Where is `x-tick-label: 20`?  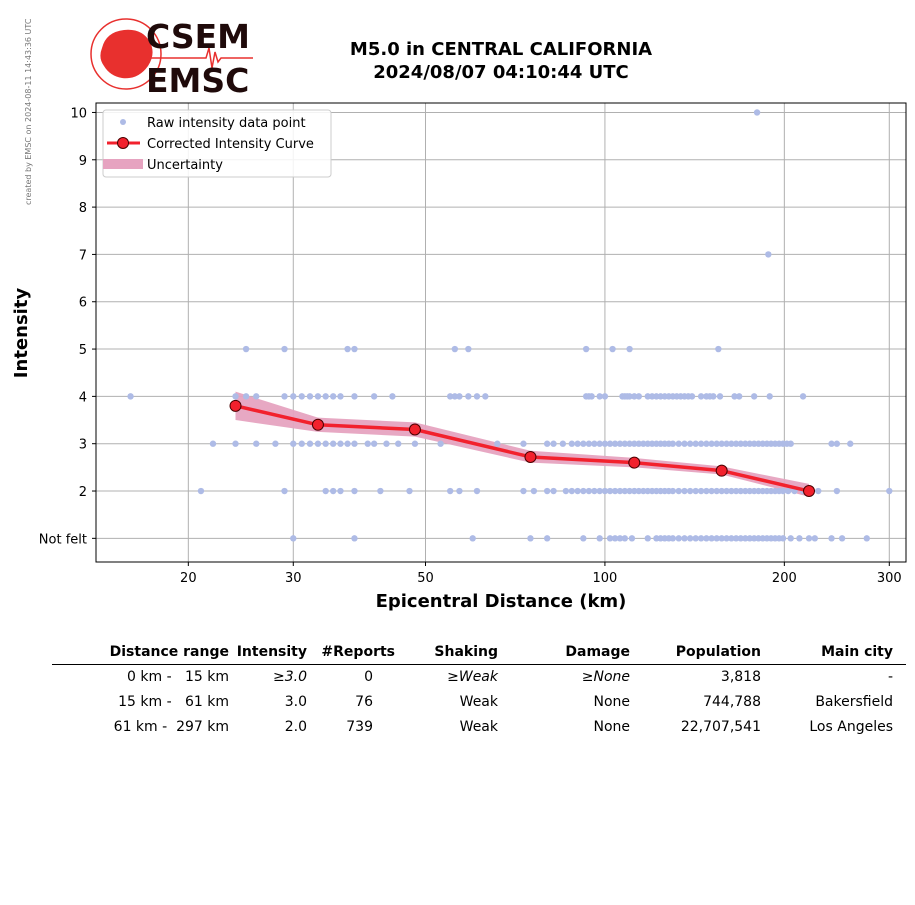 x-tick-label: 20 is located at coordinates (188, 578).